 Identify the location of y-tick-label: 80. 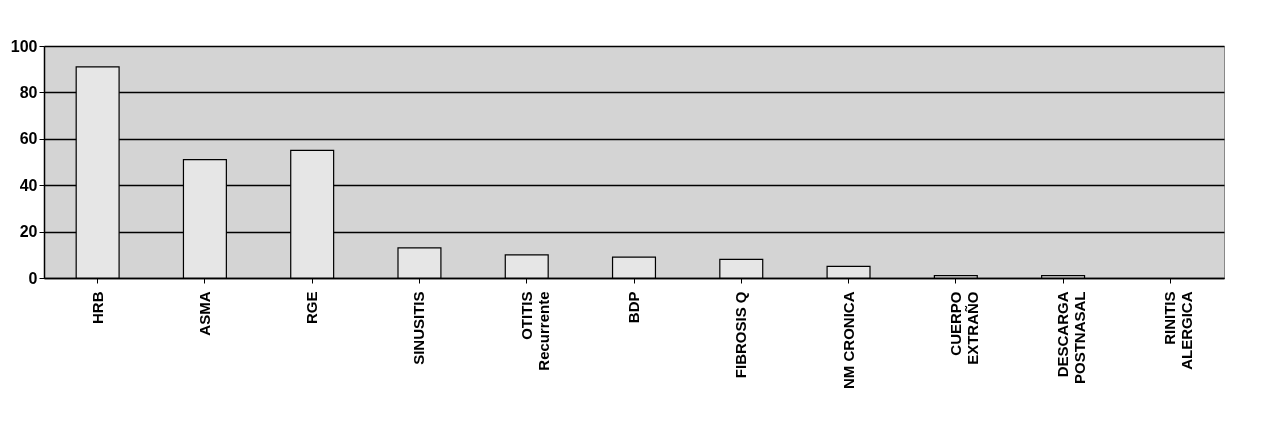
(28, 92).